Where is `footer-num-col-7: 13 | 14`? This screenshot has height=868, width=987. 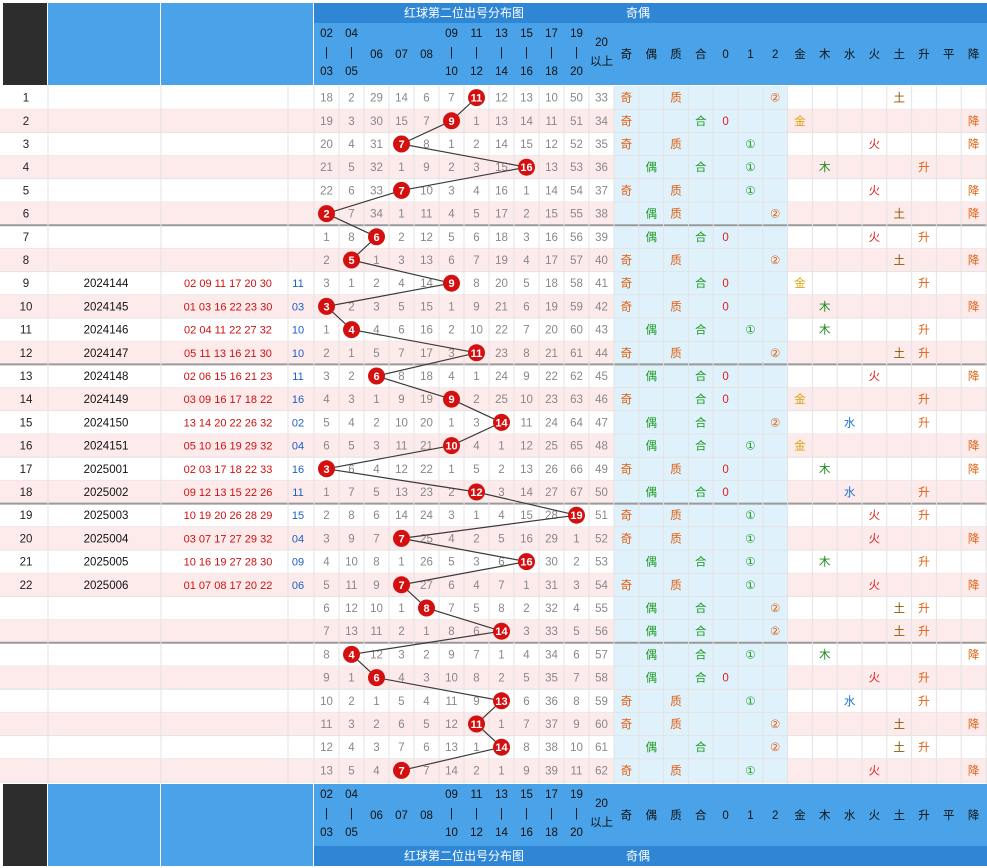 footer-num-col-7: 13 | 14 is located at coordinates (501, 814).